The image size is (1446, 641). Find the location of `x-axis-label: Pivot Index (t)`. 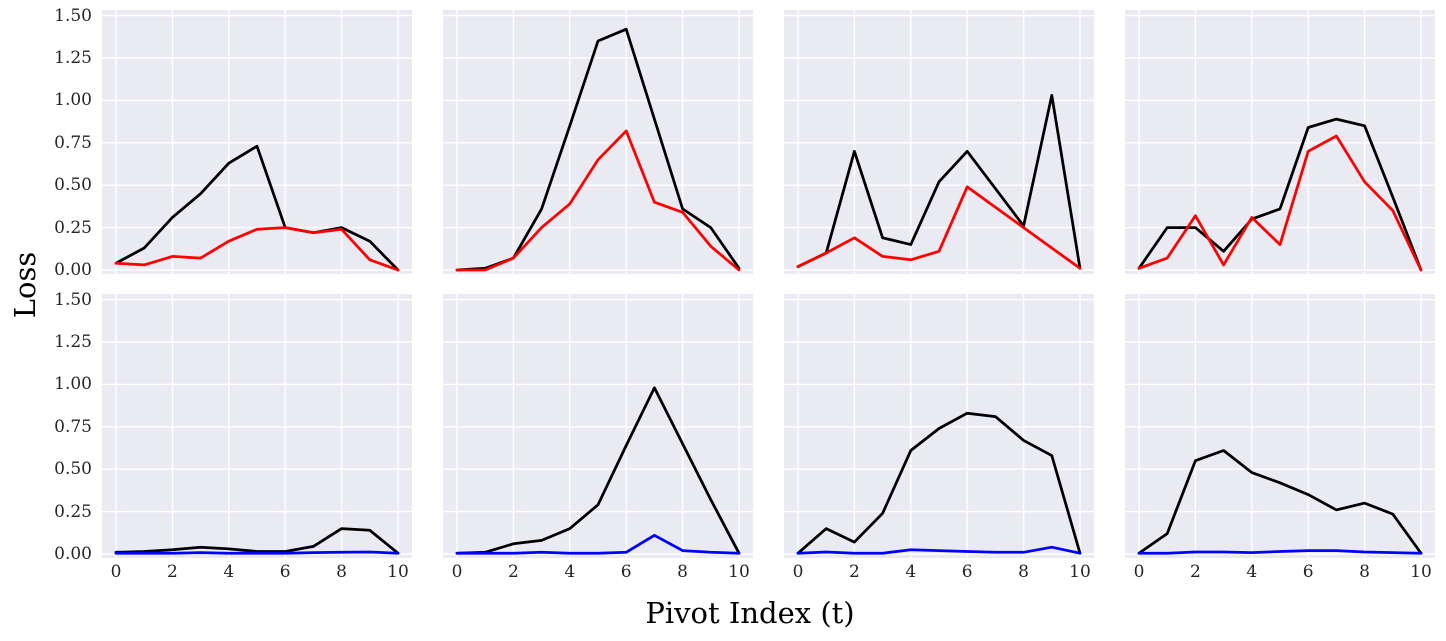

x-axis-label: Pivot Index (t) is located at coordinates (750, 613).